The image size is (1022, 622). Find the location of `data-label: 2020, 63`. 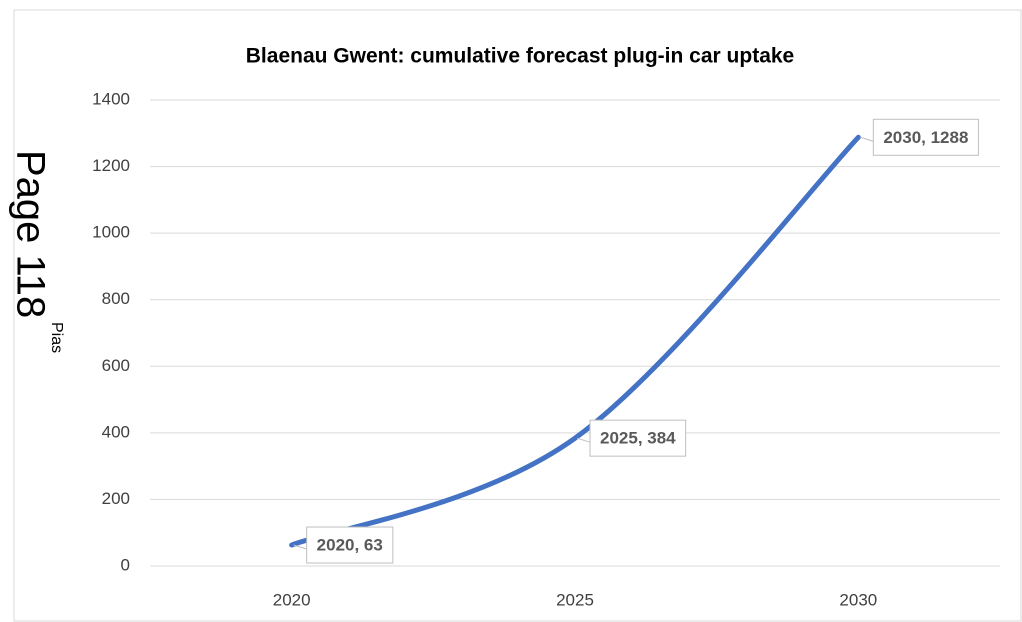

data-label: 2020, 63 is located at coordinates (350, 545).